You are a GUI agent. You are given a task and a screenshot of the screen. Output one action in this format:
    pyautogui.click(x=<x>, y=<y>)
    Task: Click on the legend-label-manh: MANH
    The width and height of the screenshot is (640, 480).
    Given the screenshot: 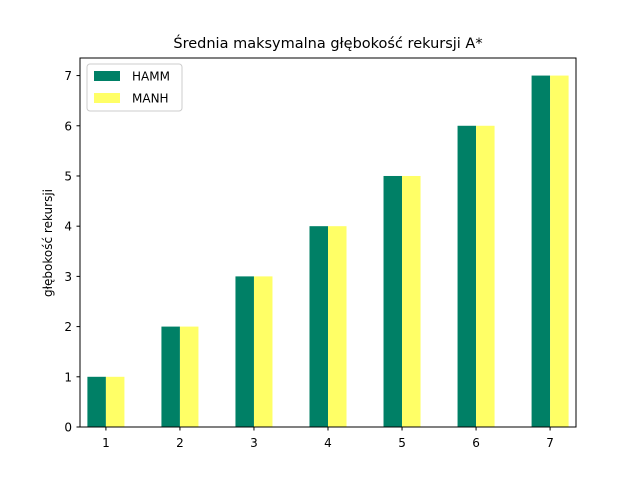 What is the action you would take?
    pyautogui.click(x=150, y=99)
    